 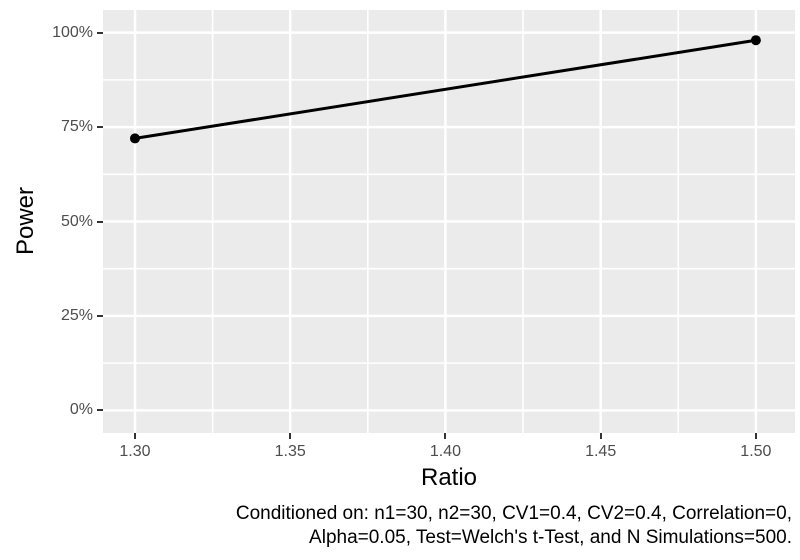 I want to click on y-tick-label: 75%, so click(x=76, y=127).